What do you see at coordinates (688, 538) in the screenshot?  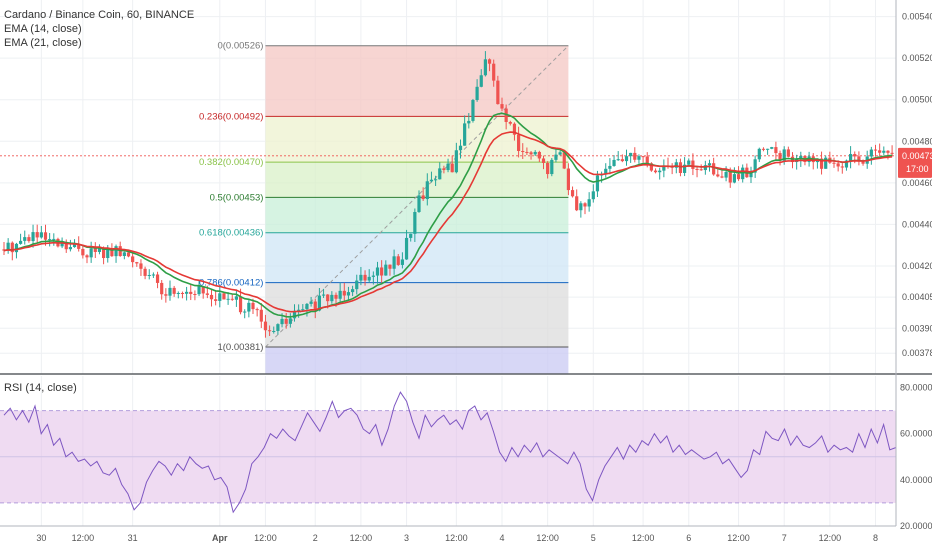 I see `time-tick-label: 6` at bounding box center [688, 538].